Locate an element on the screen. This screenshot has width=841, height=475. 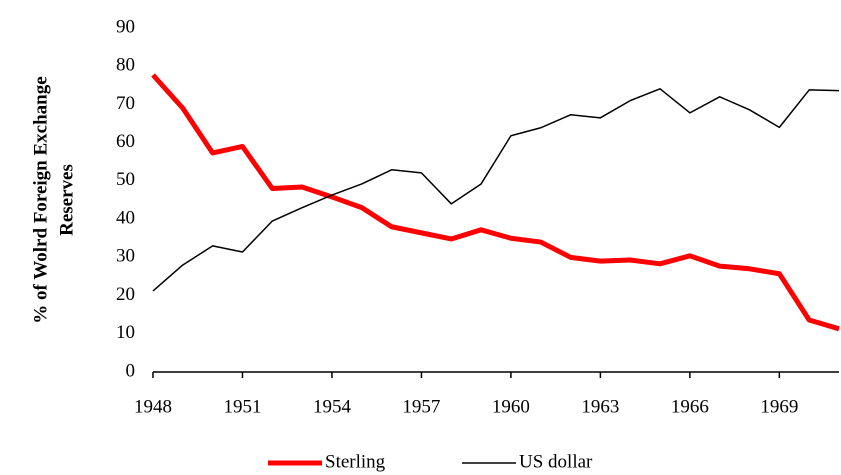
y-tick-label: 50 is located at coordinates (125, 179).